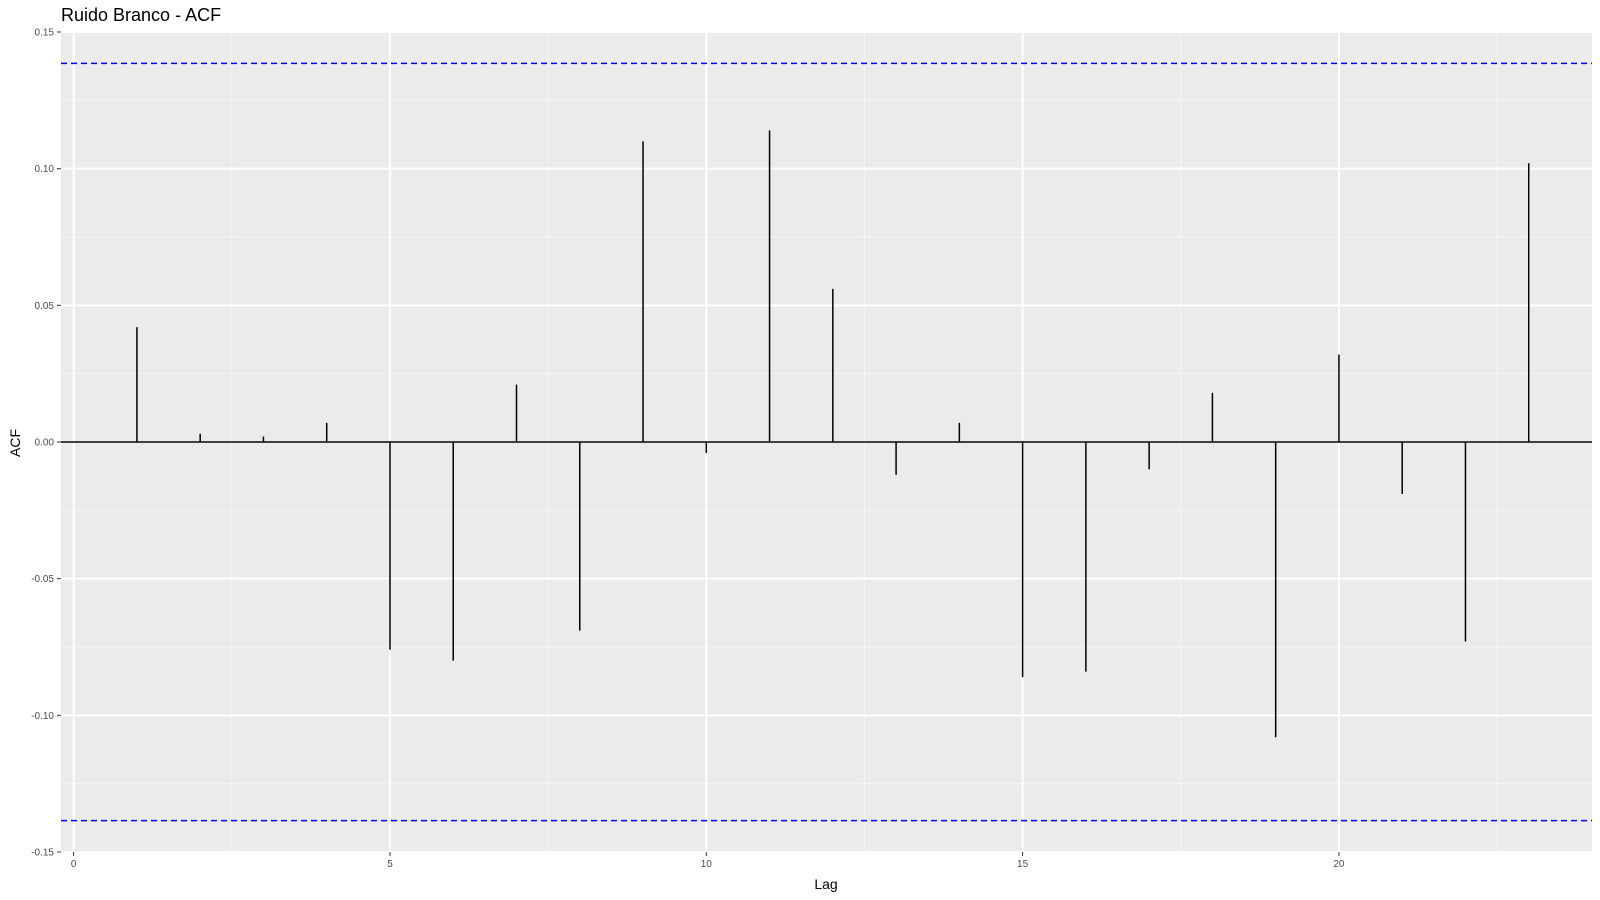 The width and height of the screenshot is (1600, 900). What do you see at coordinates (1023, 864) in the screenshot?
I see `x-tick-label: 15` at bounding box center [1023, 864].